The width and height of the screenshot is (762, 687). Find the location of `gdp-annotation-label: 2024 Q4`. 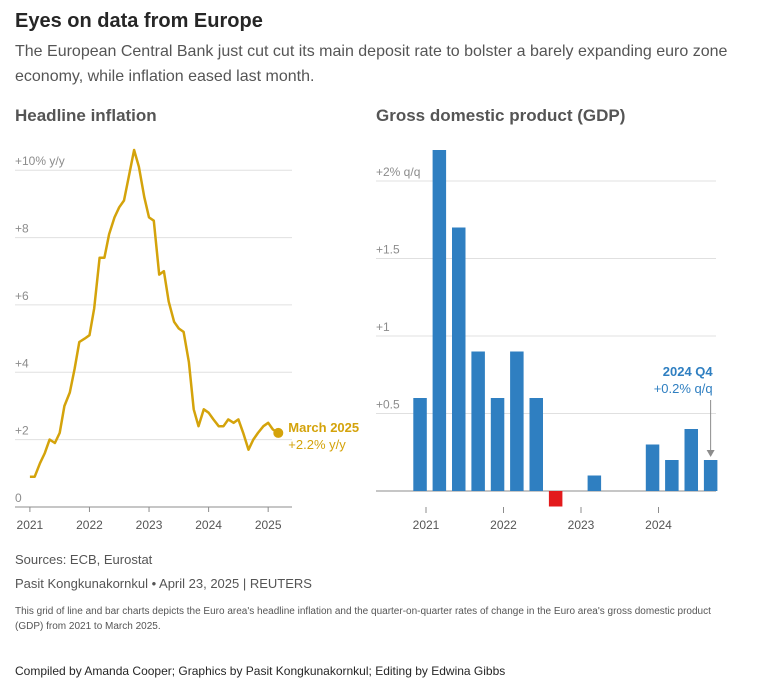

gdp-annotation-label: 2024 Q4 is located at coordinates (688, 371).